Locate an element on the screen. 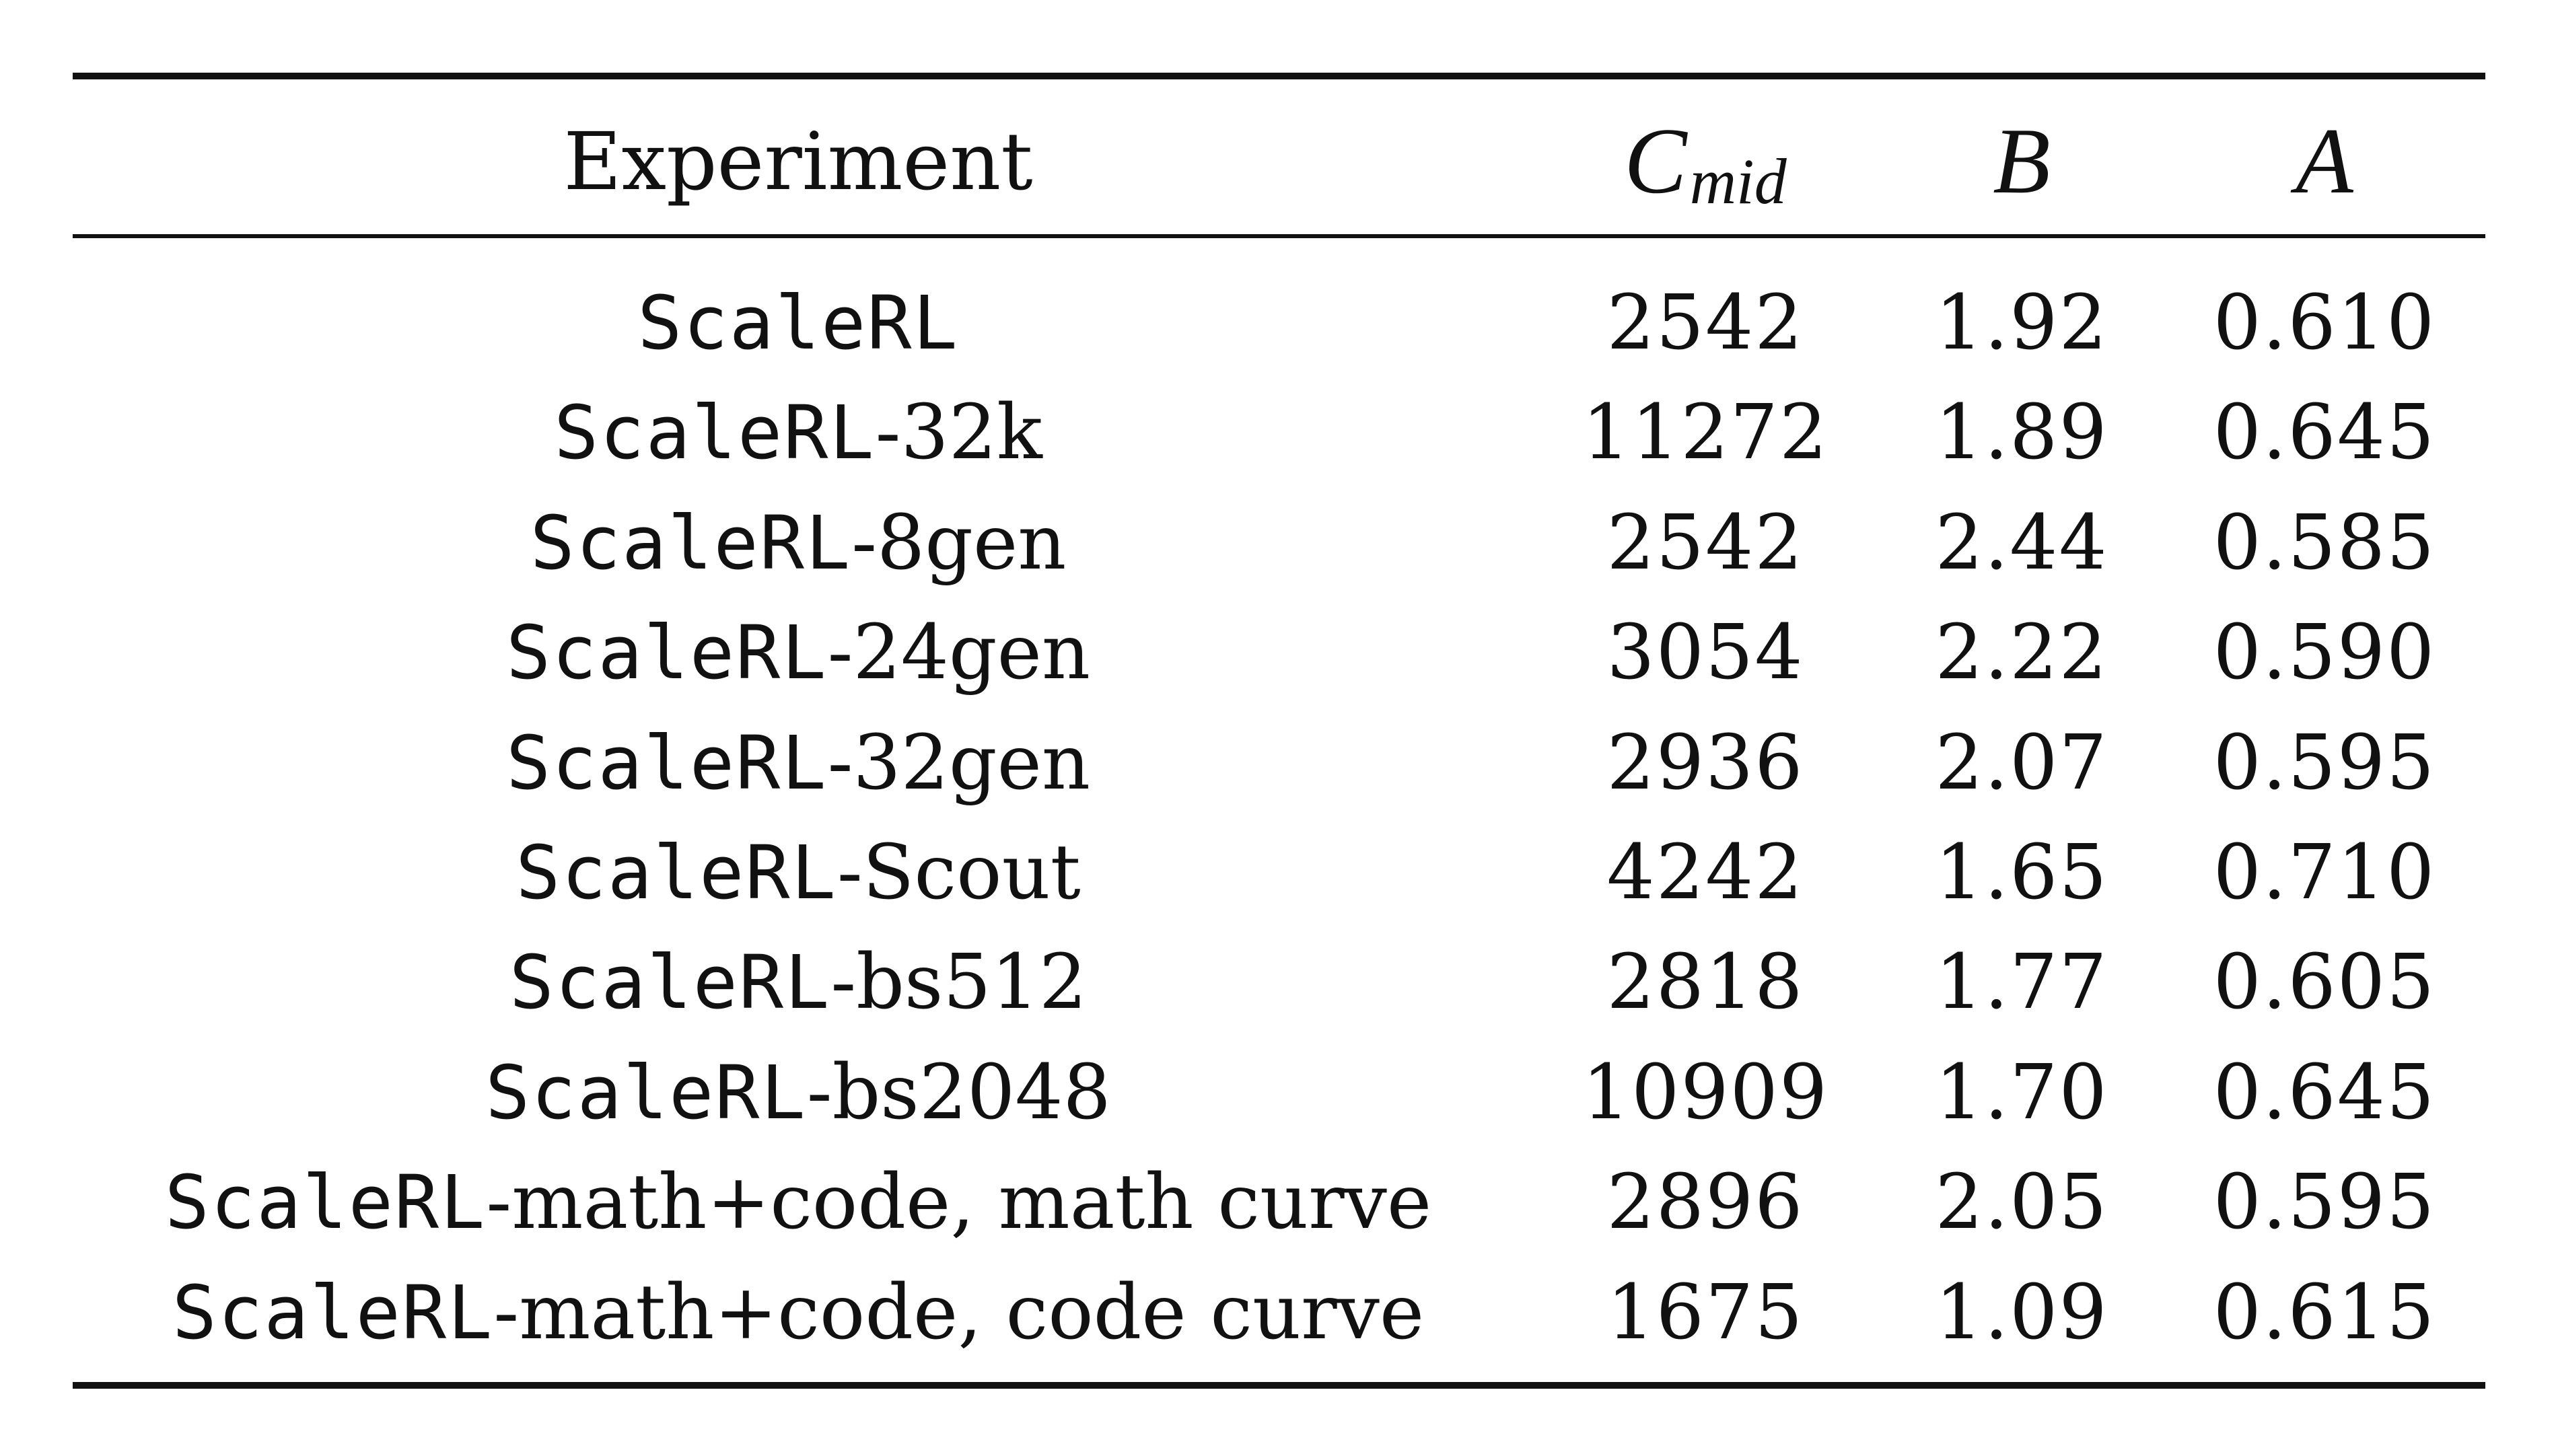 This screenshot has width=2556, height=1456. b-cell: 1.77 is located at coordinates (2021, 982).